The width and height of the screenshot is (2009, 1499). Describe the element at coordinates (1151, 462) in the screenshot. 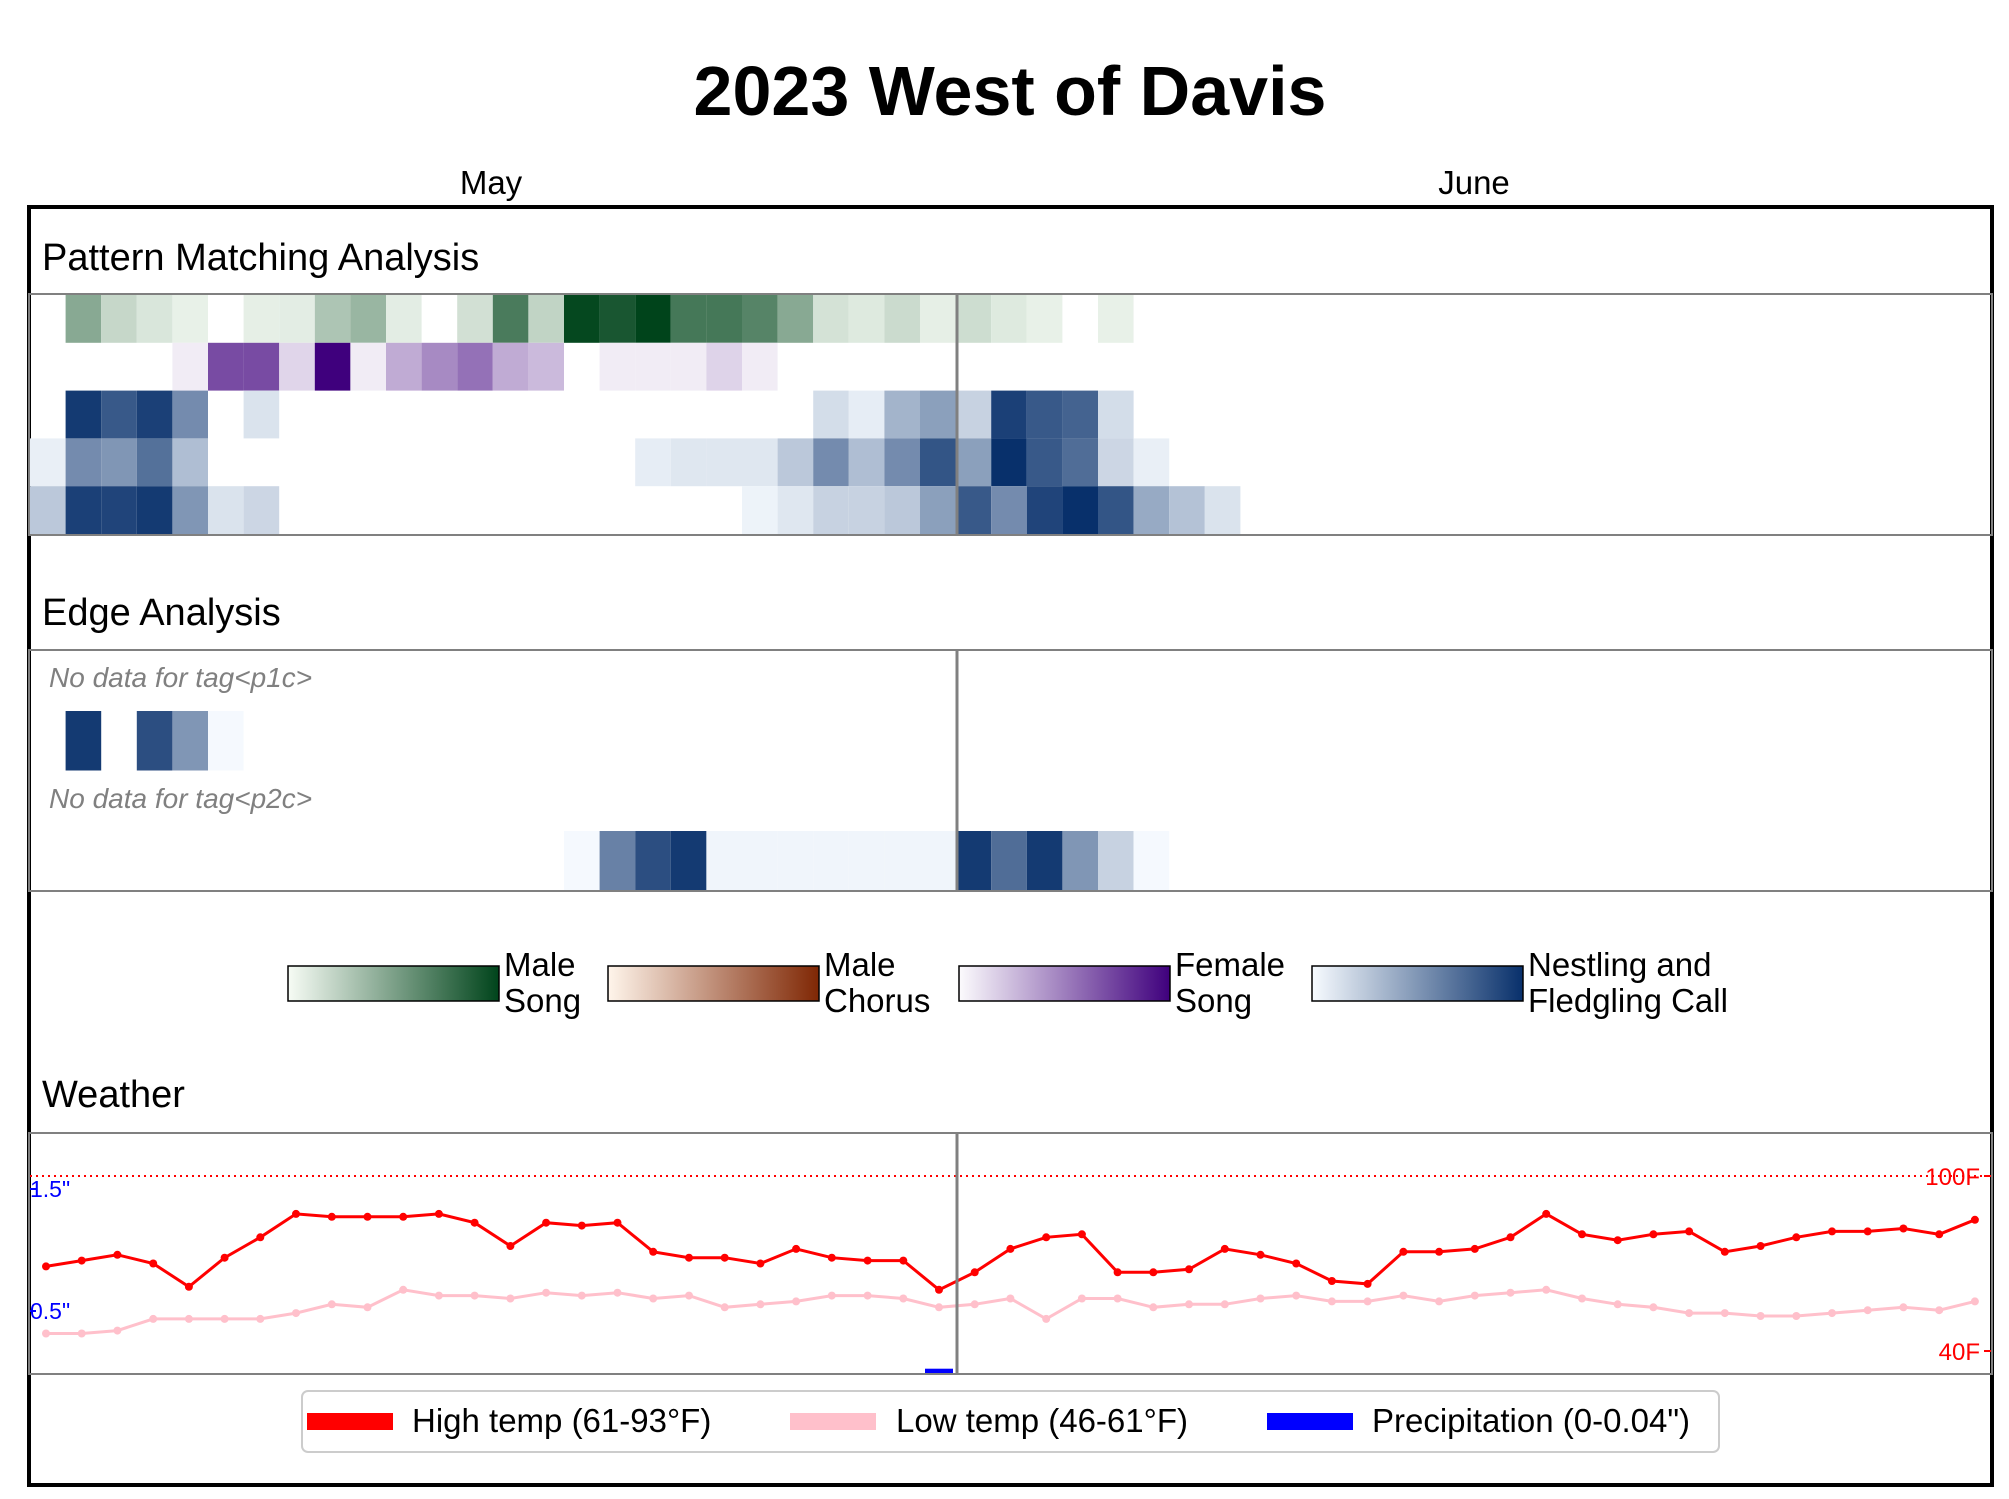

I see `pattern-cell-r3-d31` at that location.